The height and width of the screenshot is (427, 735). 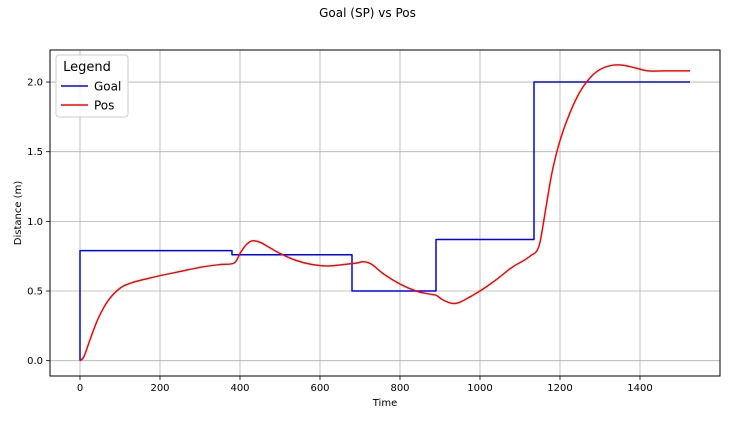 I want to click on x-tick-label: 0, so click(x=80, y=388).